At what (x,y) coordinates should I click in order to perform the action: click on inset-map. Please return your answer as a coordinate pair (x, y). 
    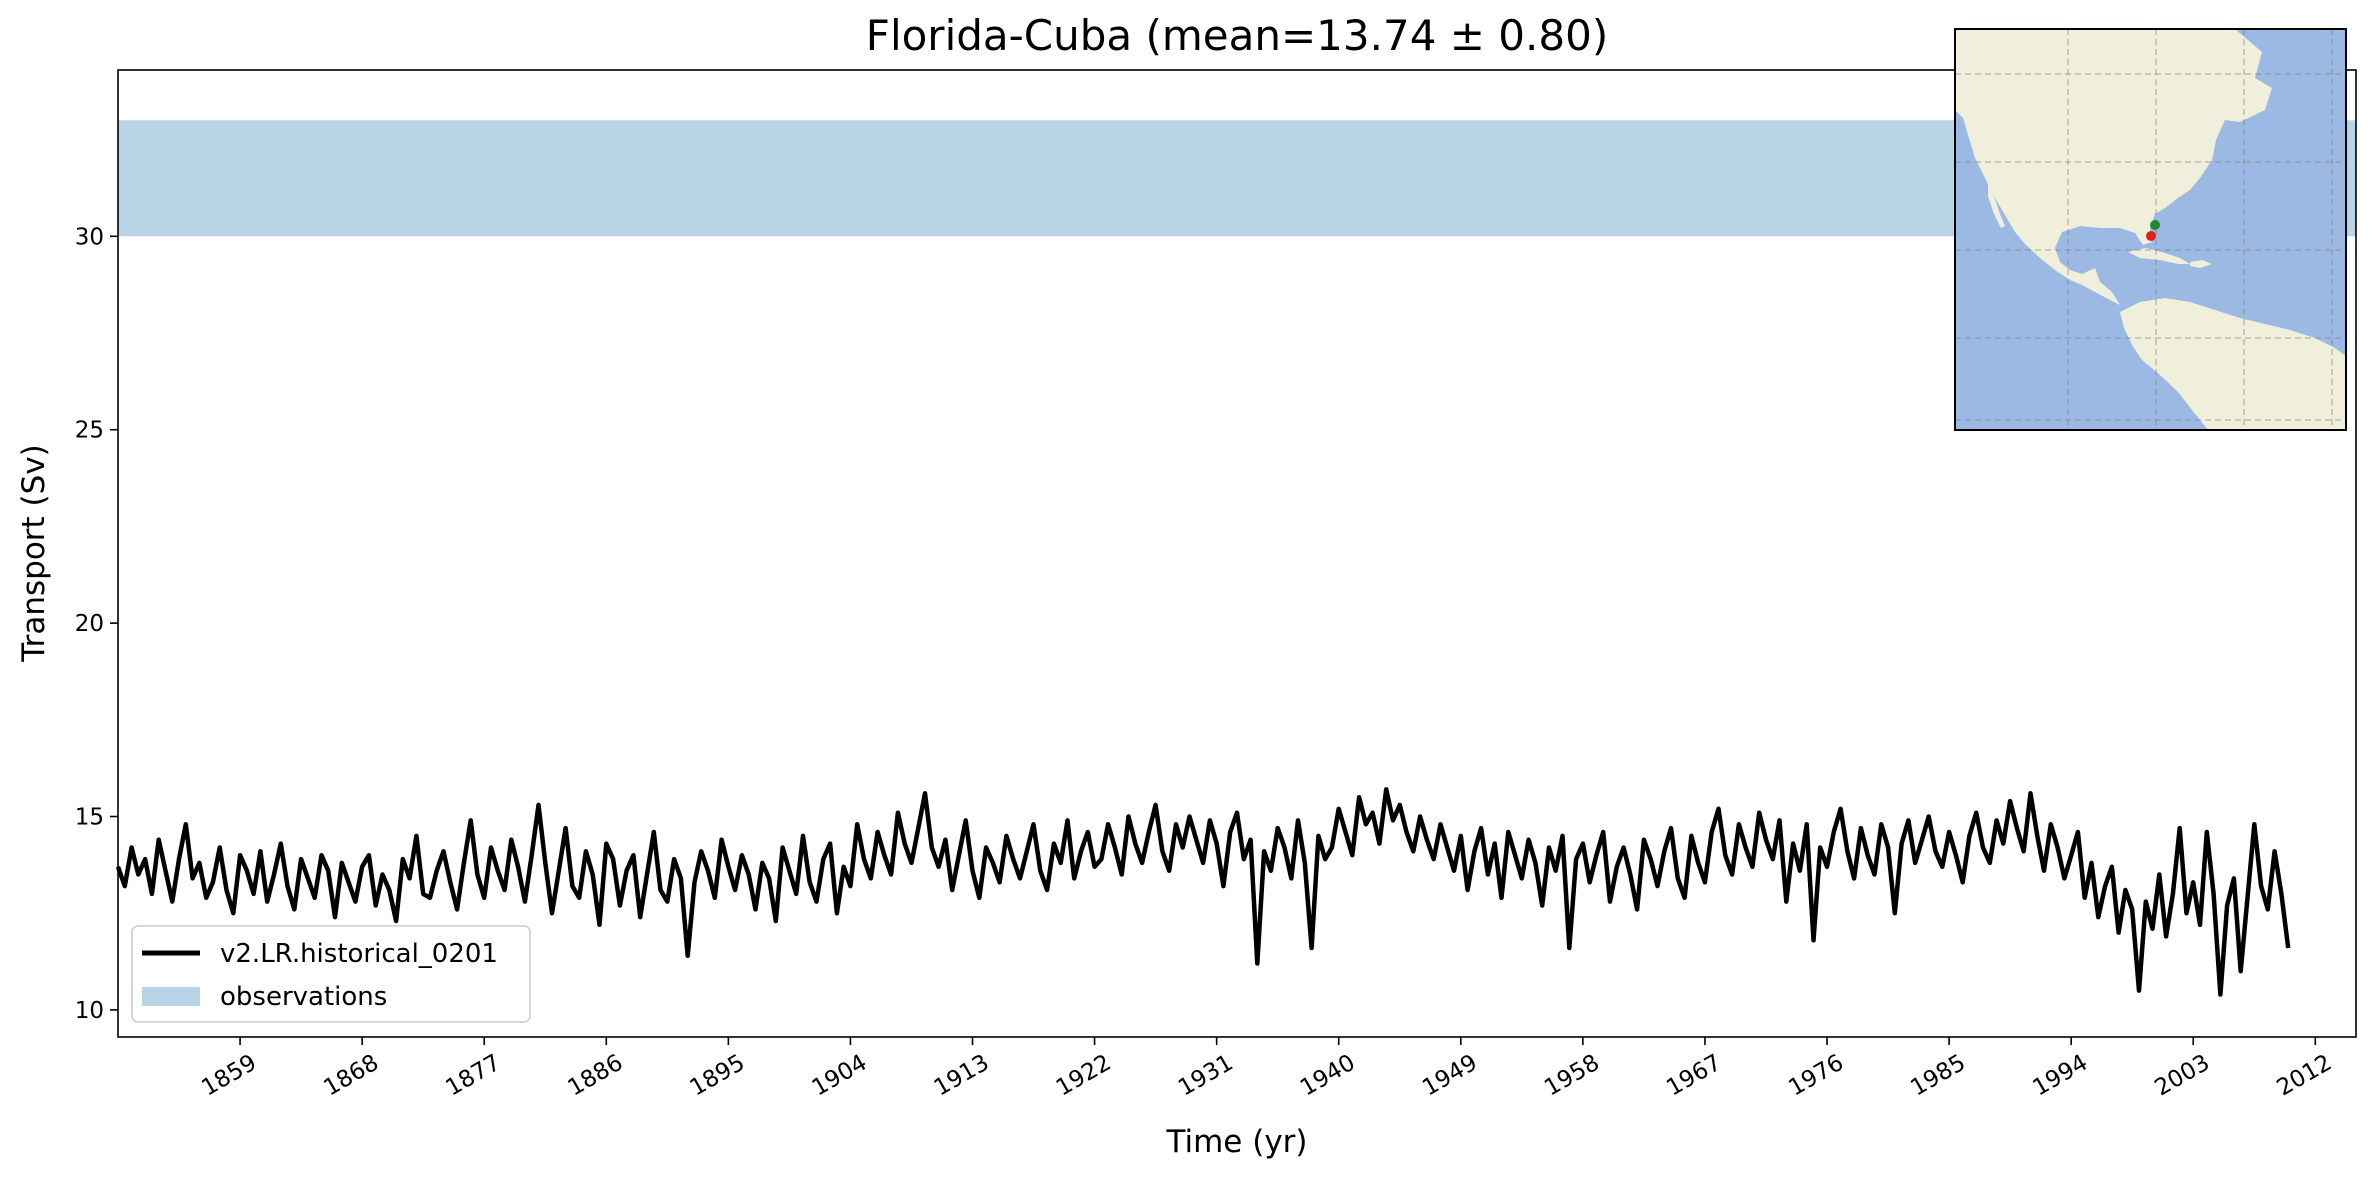
    Looking at the image, I should click on (2150, 229).